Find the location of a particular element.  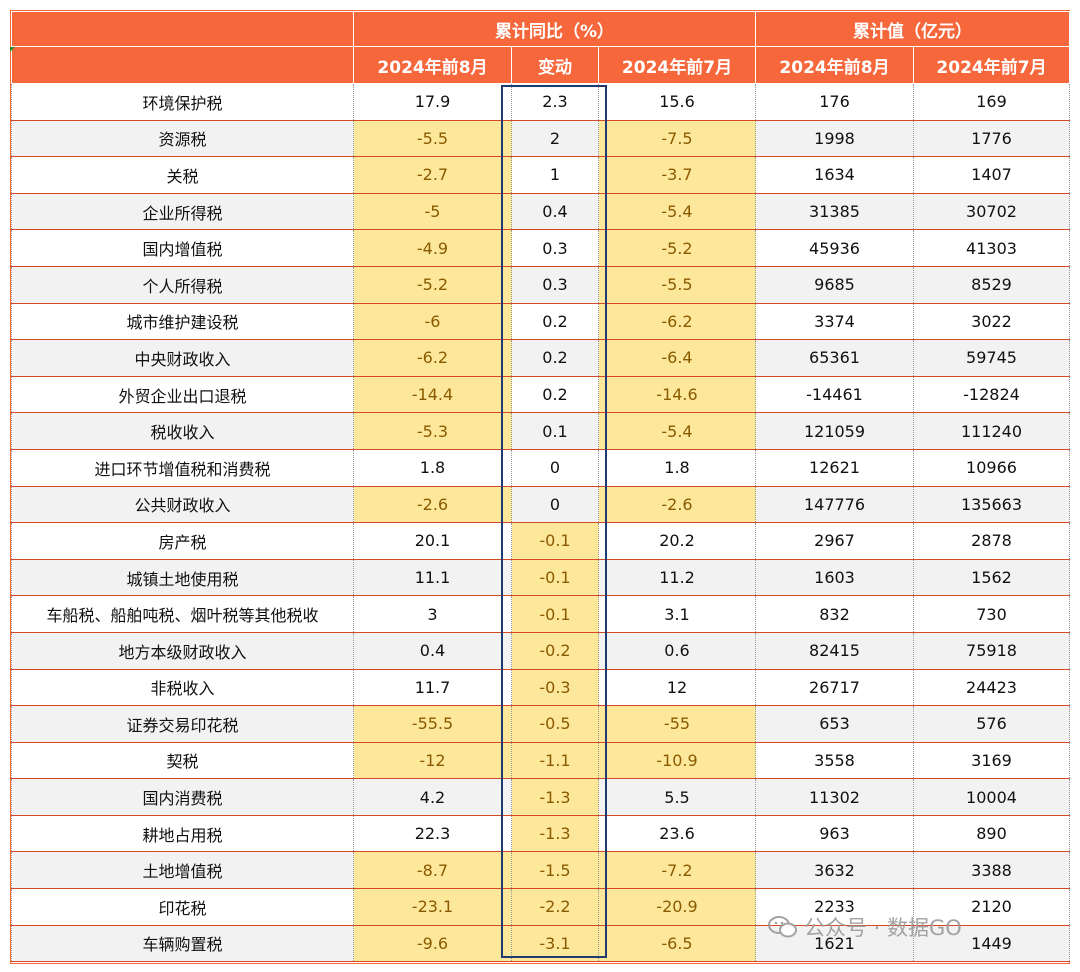

cell-yoy-jul: 12 is located at coordinates (677, 687).